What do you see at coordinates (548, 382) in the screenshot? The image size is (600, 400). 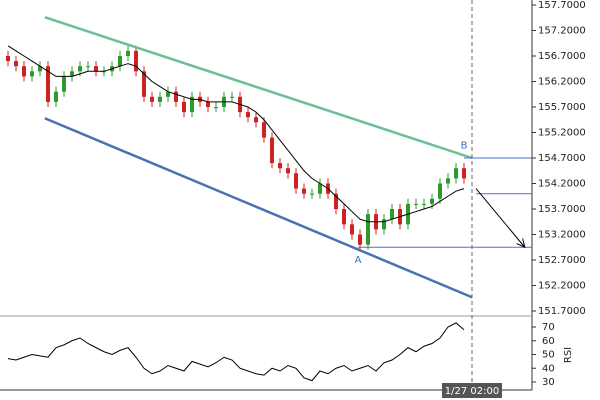 I see `rsi-tick-label: 30` at bounding box center [548, 382].